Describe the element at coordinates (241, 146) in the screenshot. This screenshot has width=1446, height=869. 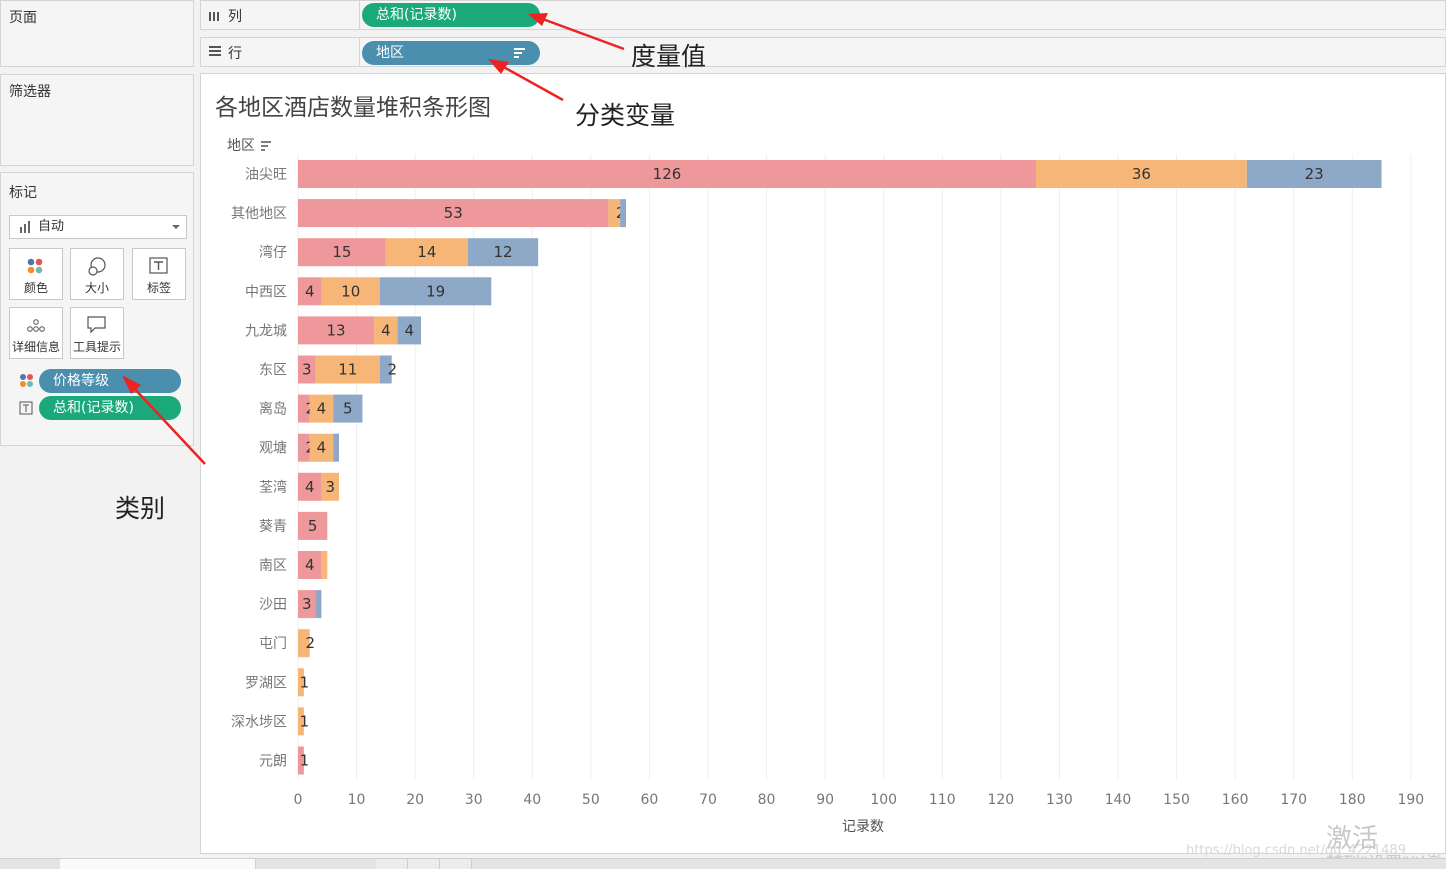
I see `y-axis-title: 地区` at that location.